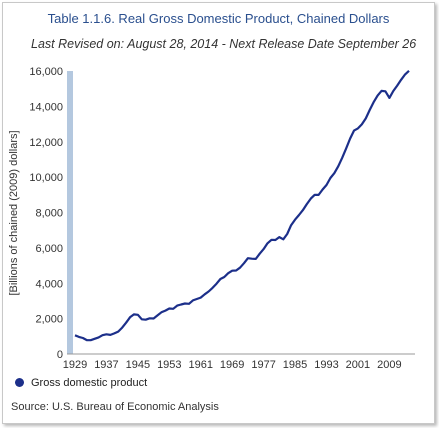 This screenshot has height=428, width=439. I want to click on legend: Gross domestic product, so click(81, 383).